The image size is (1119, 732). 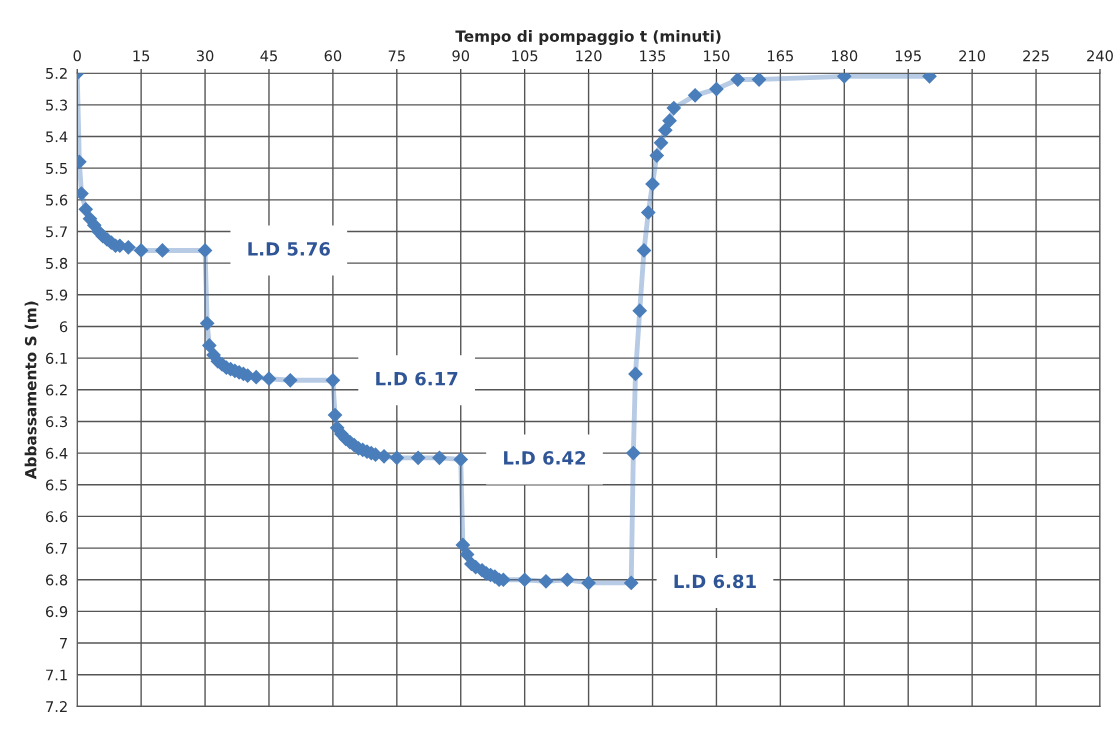 What do you see at coordinates (1100, 56) in the screenshot?
I see `x-tick-label: 240` at bounding box center [1100, 56].